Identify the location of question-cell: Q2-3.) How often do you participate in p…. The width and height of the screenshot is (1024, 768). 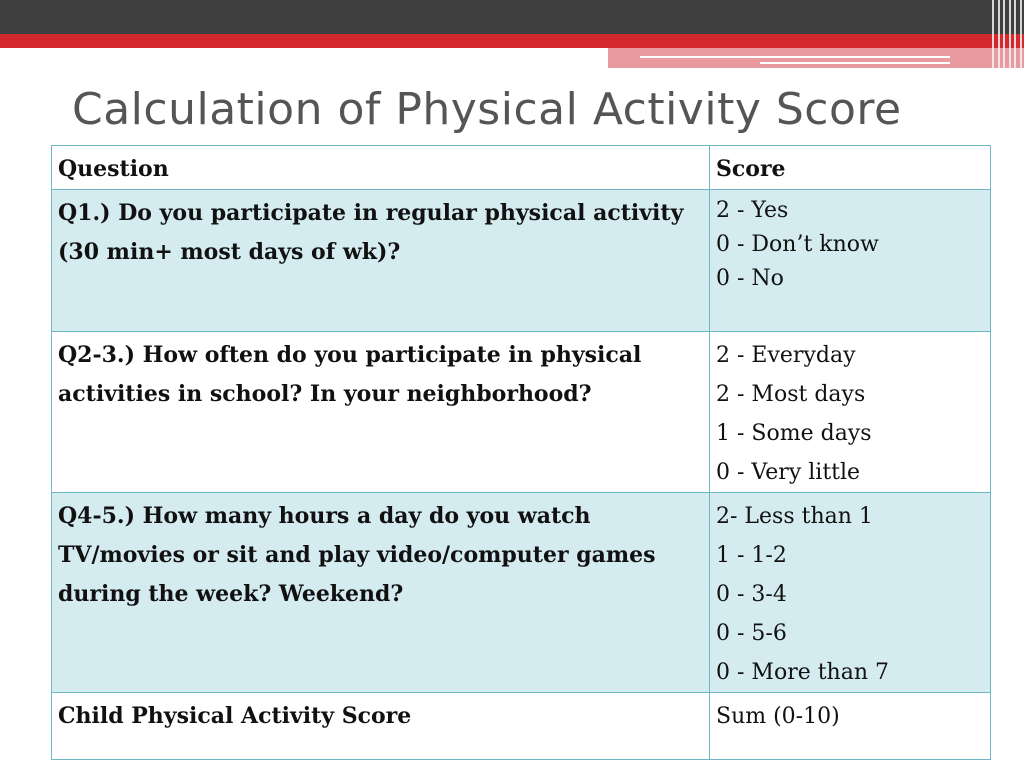
(380, 412).